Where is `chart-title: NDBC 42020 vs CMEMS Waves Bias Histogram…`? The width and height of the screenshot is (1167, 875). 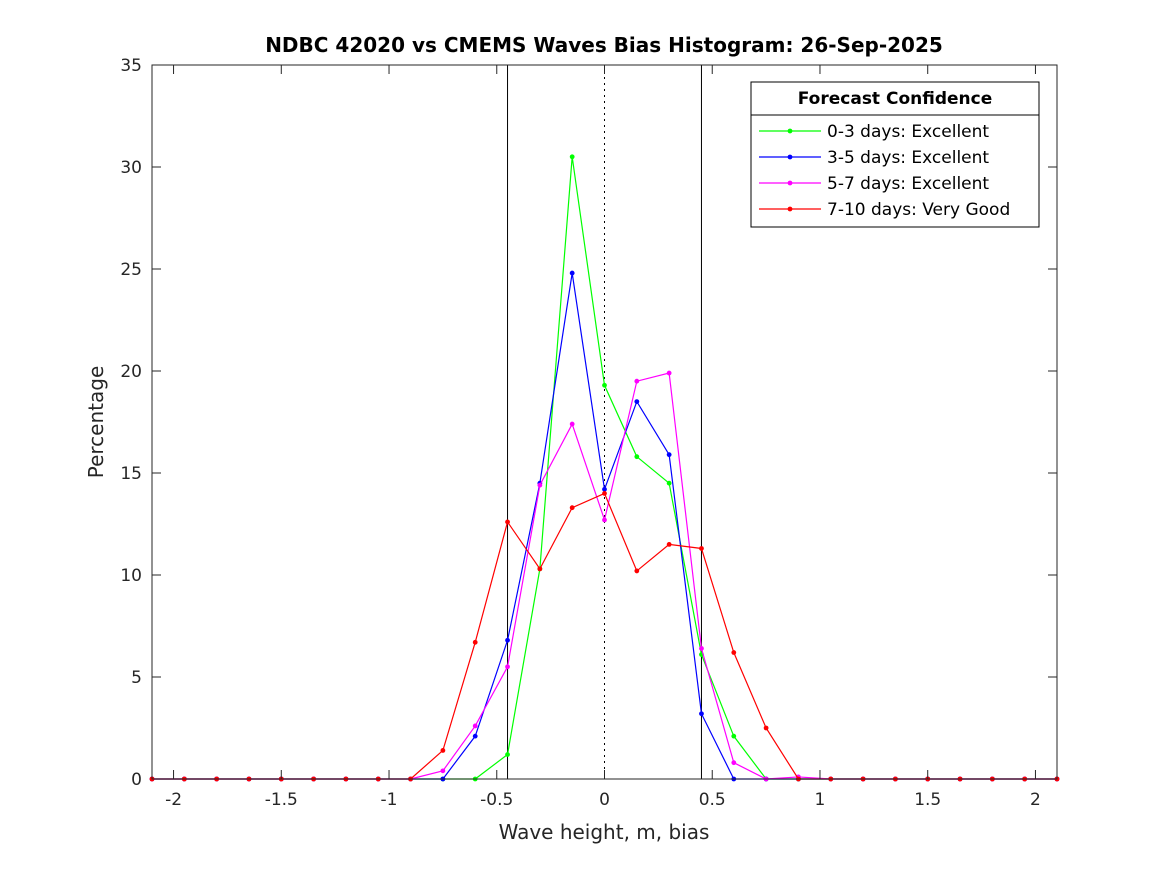
chart-title: NDBC 42020 vs CMEMS Waves Bias Histogram… is located at coordinates (604, 45).